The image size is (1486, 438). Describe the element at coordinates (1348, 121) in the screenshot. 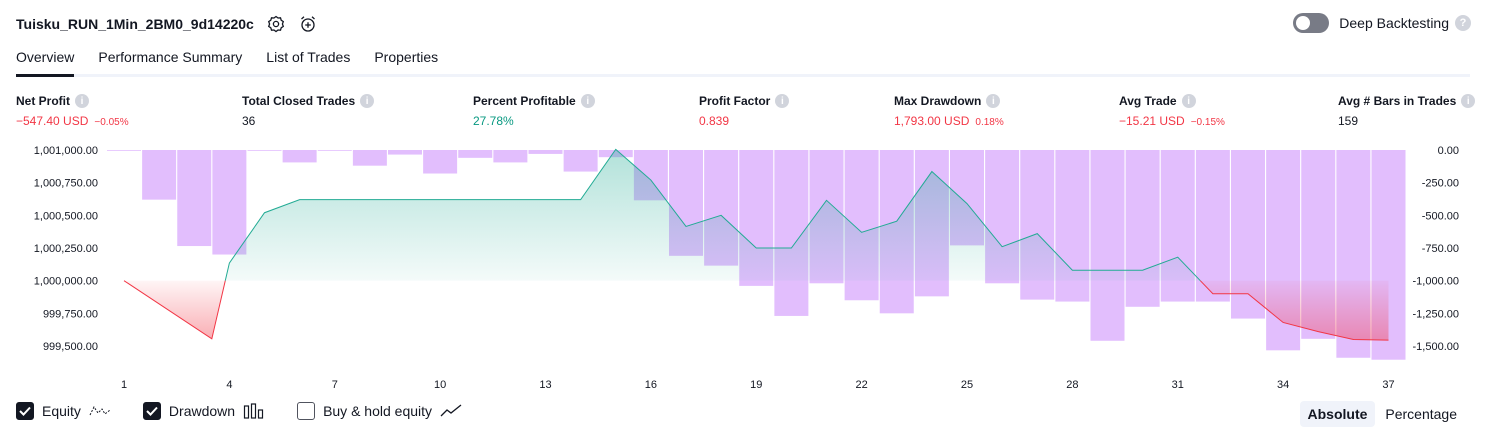

I see `metric-value: 159` at that location.